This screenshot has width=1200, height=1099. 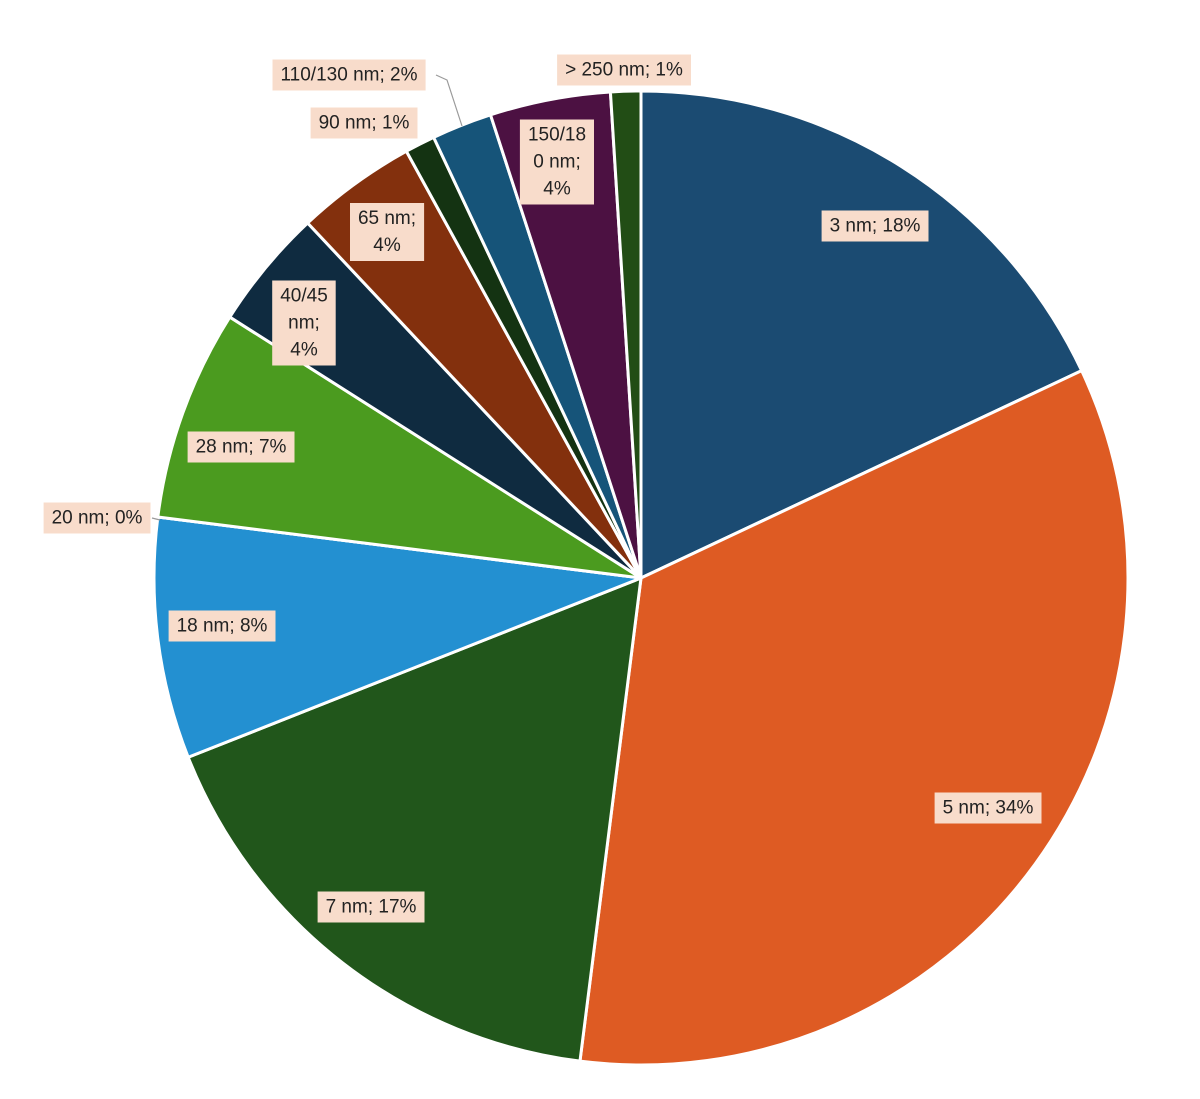 I want to click on slice-label-line: nm;, so click(x=304, y=323).